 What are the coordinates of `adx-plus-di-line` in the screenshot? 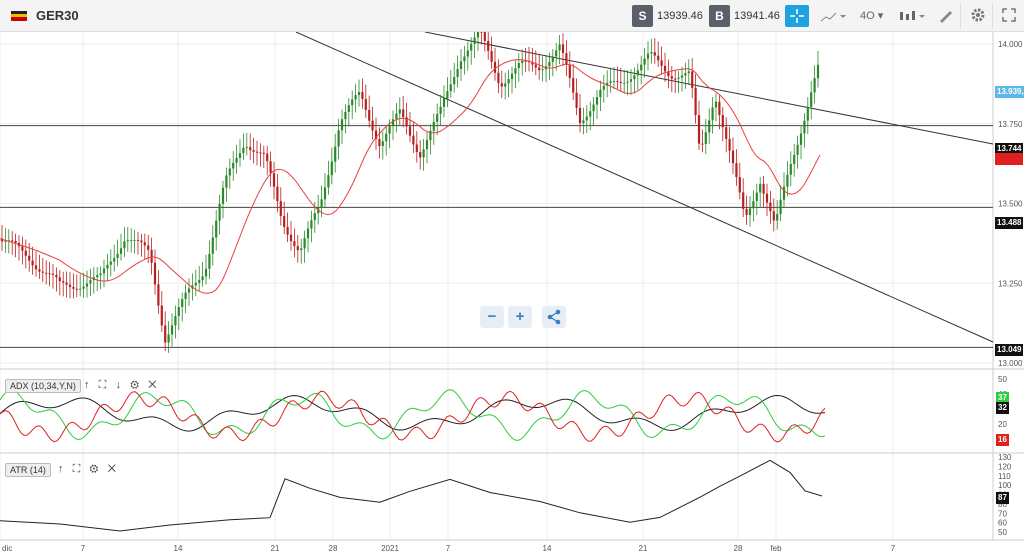 It's located at (413, 415).